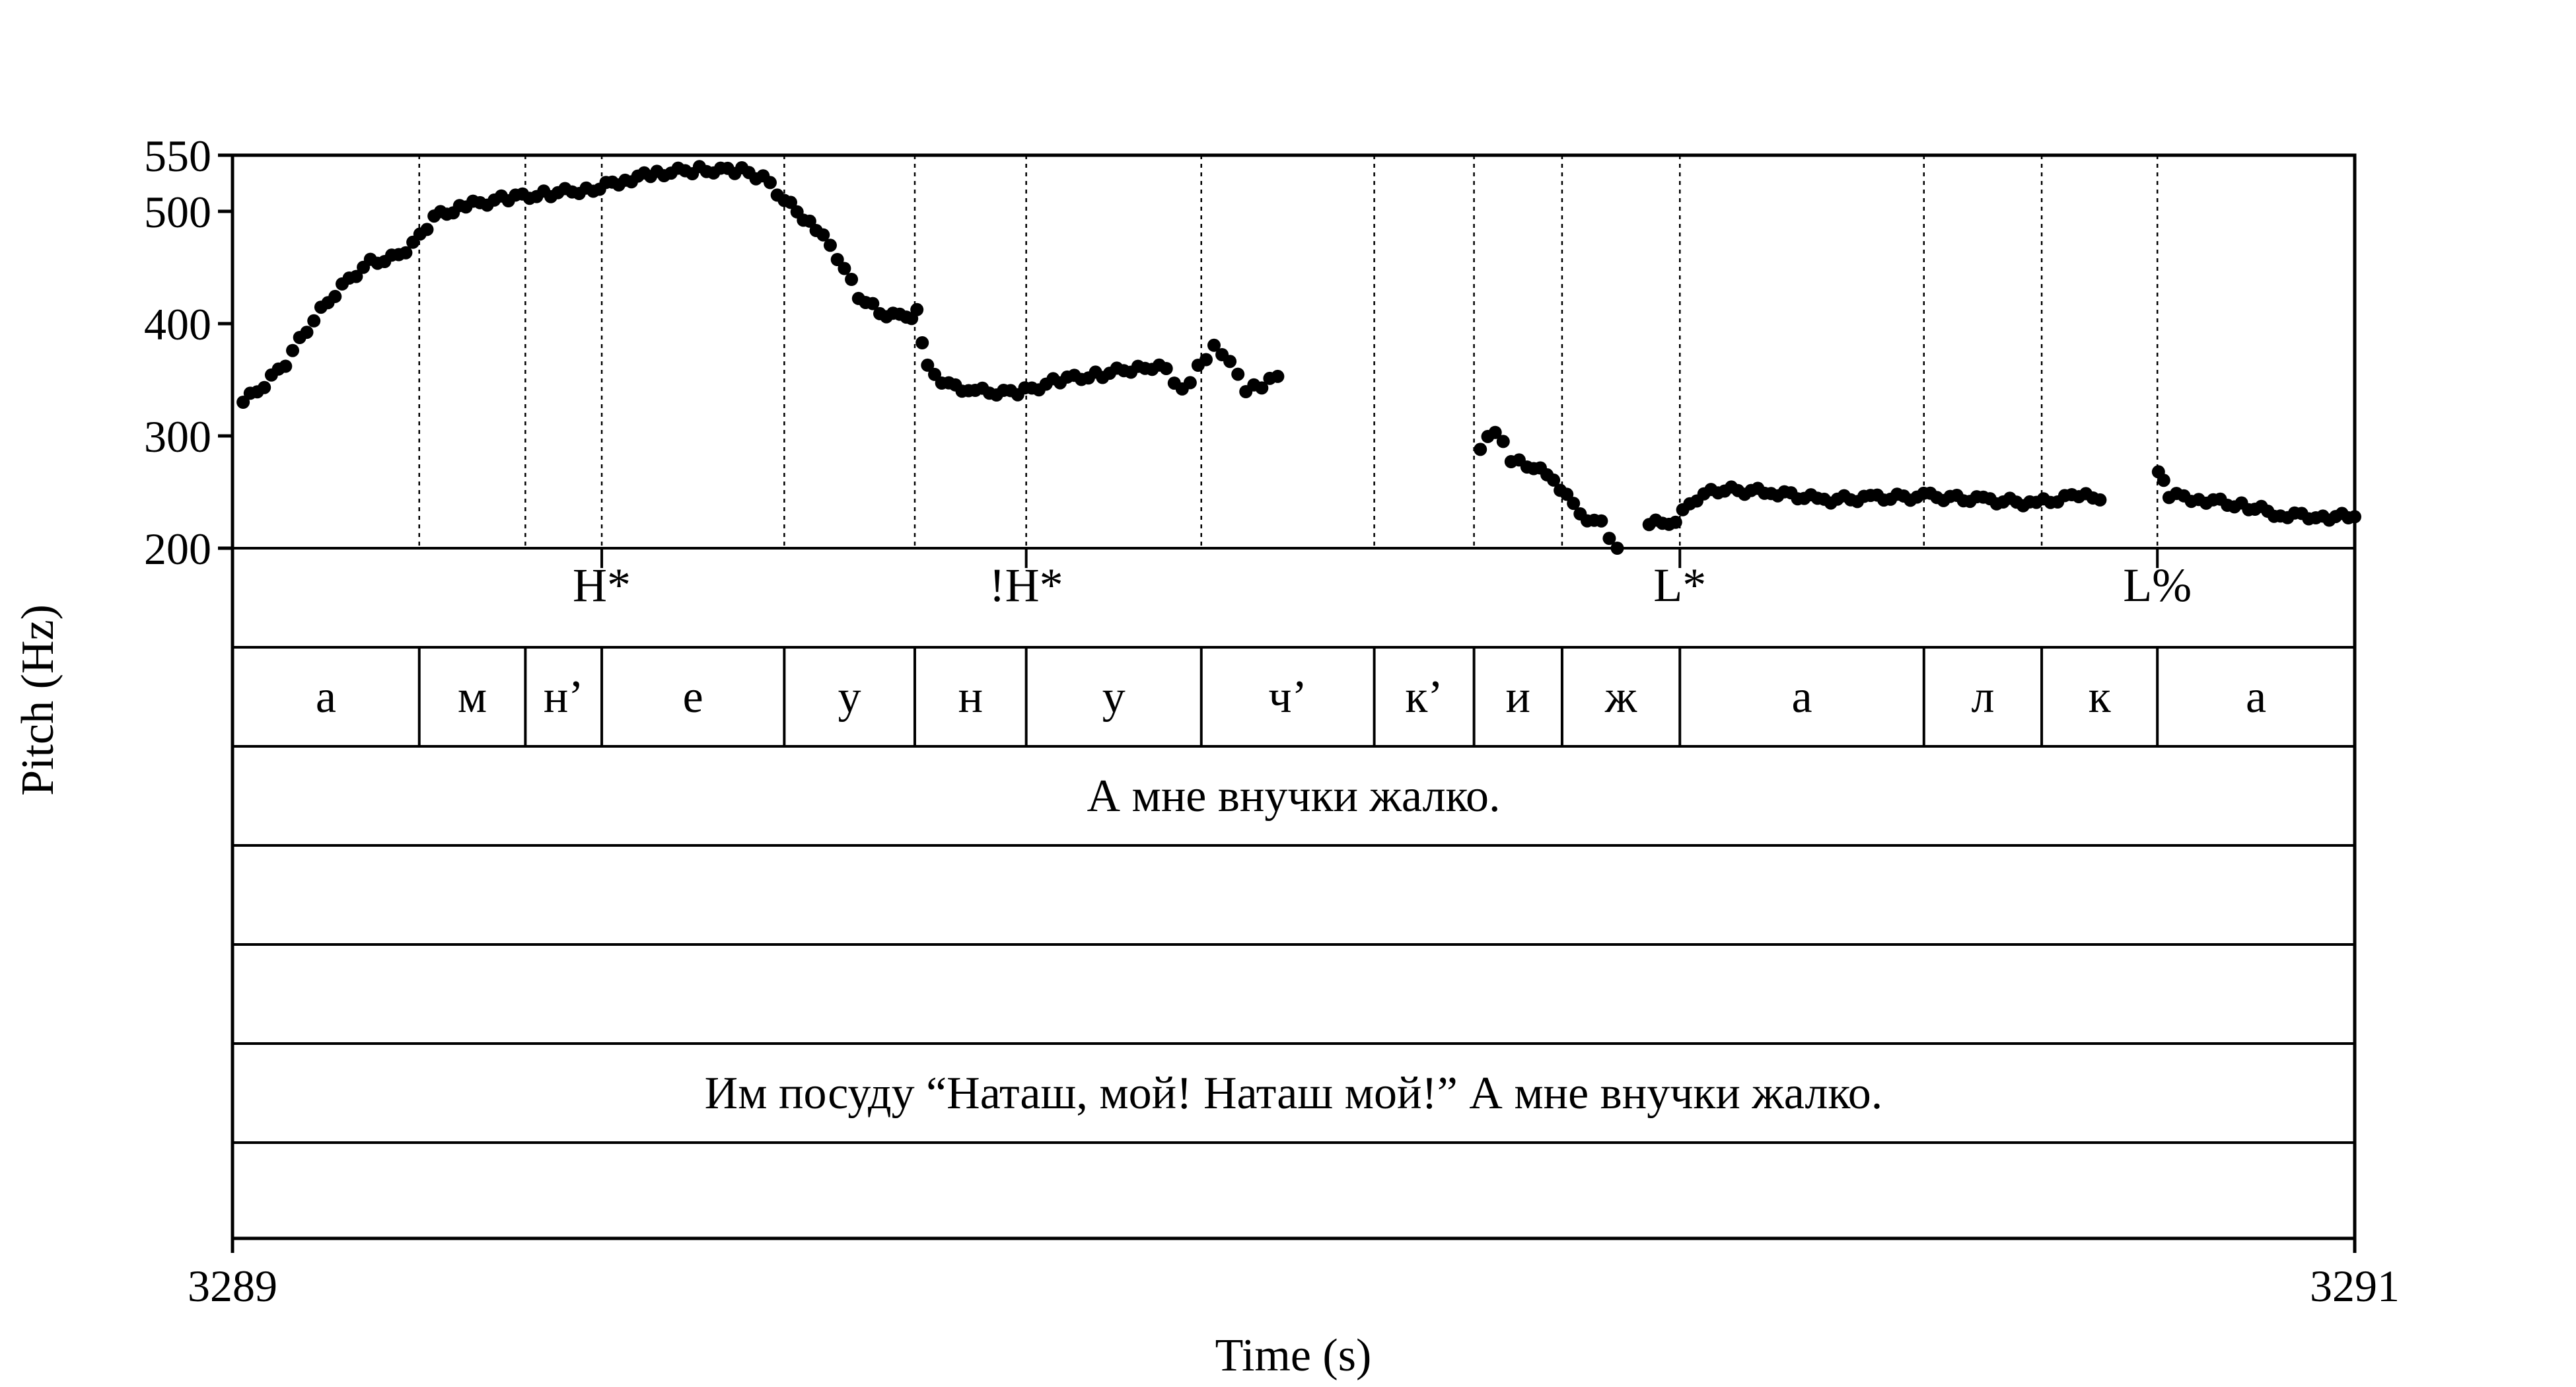  I want to click on segment-label: н’, so click(564, 697).